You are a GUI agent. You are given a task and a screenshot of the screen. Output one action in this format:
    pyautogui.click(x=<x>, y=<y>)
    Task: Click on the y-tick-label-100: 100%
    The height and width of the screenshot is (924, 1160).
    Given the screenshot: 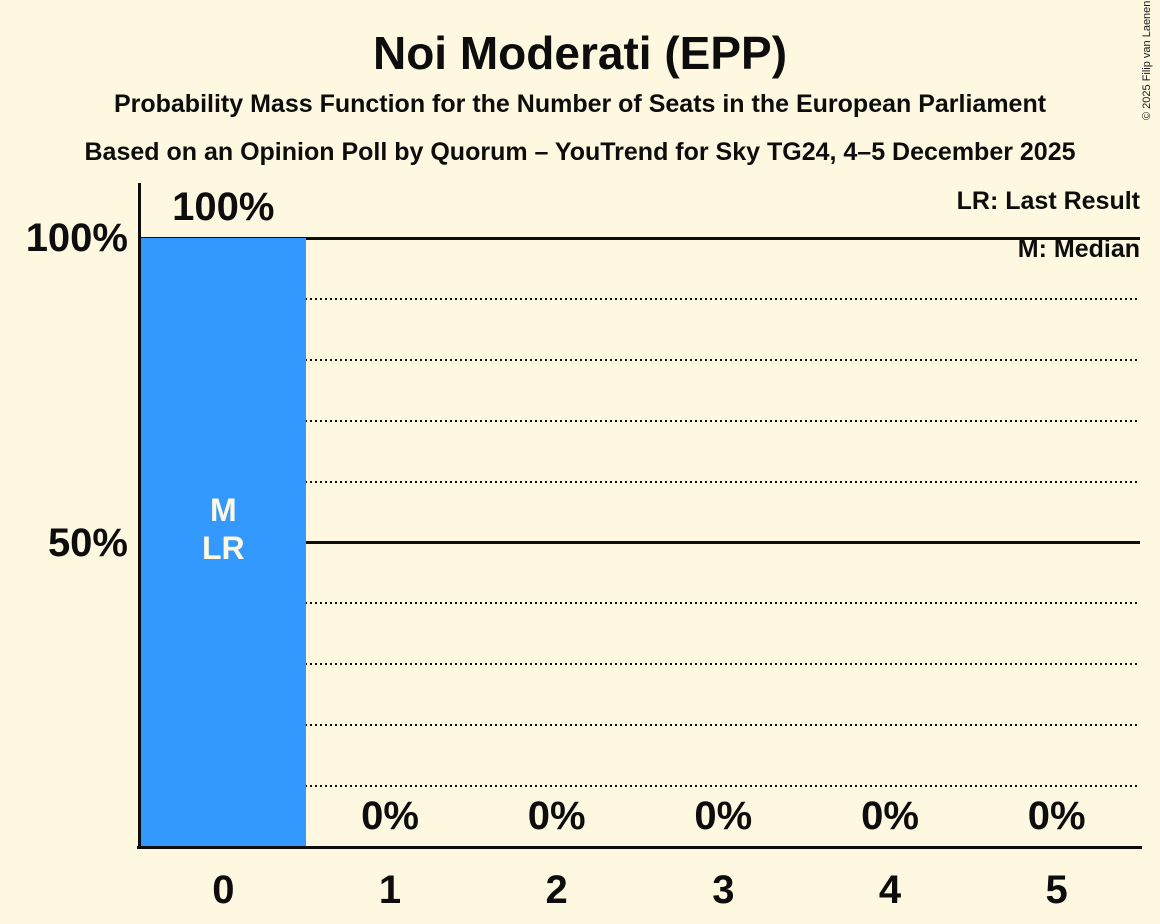 What is the action you would take?
    pyautogui.click(x=76, y=238)
    